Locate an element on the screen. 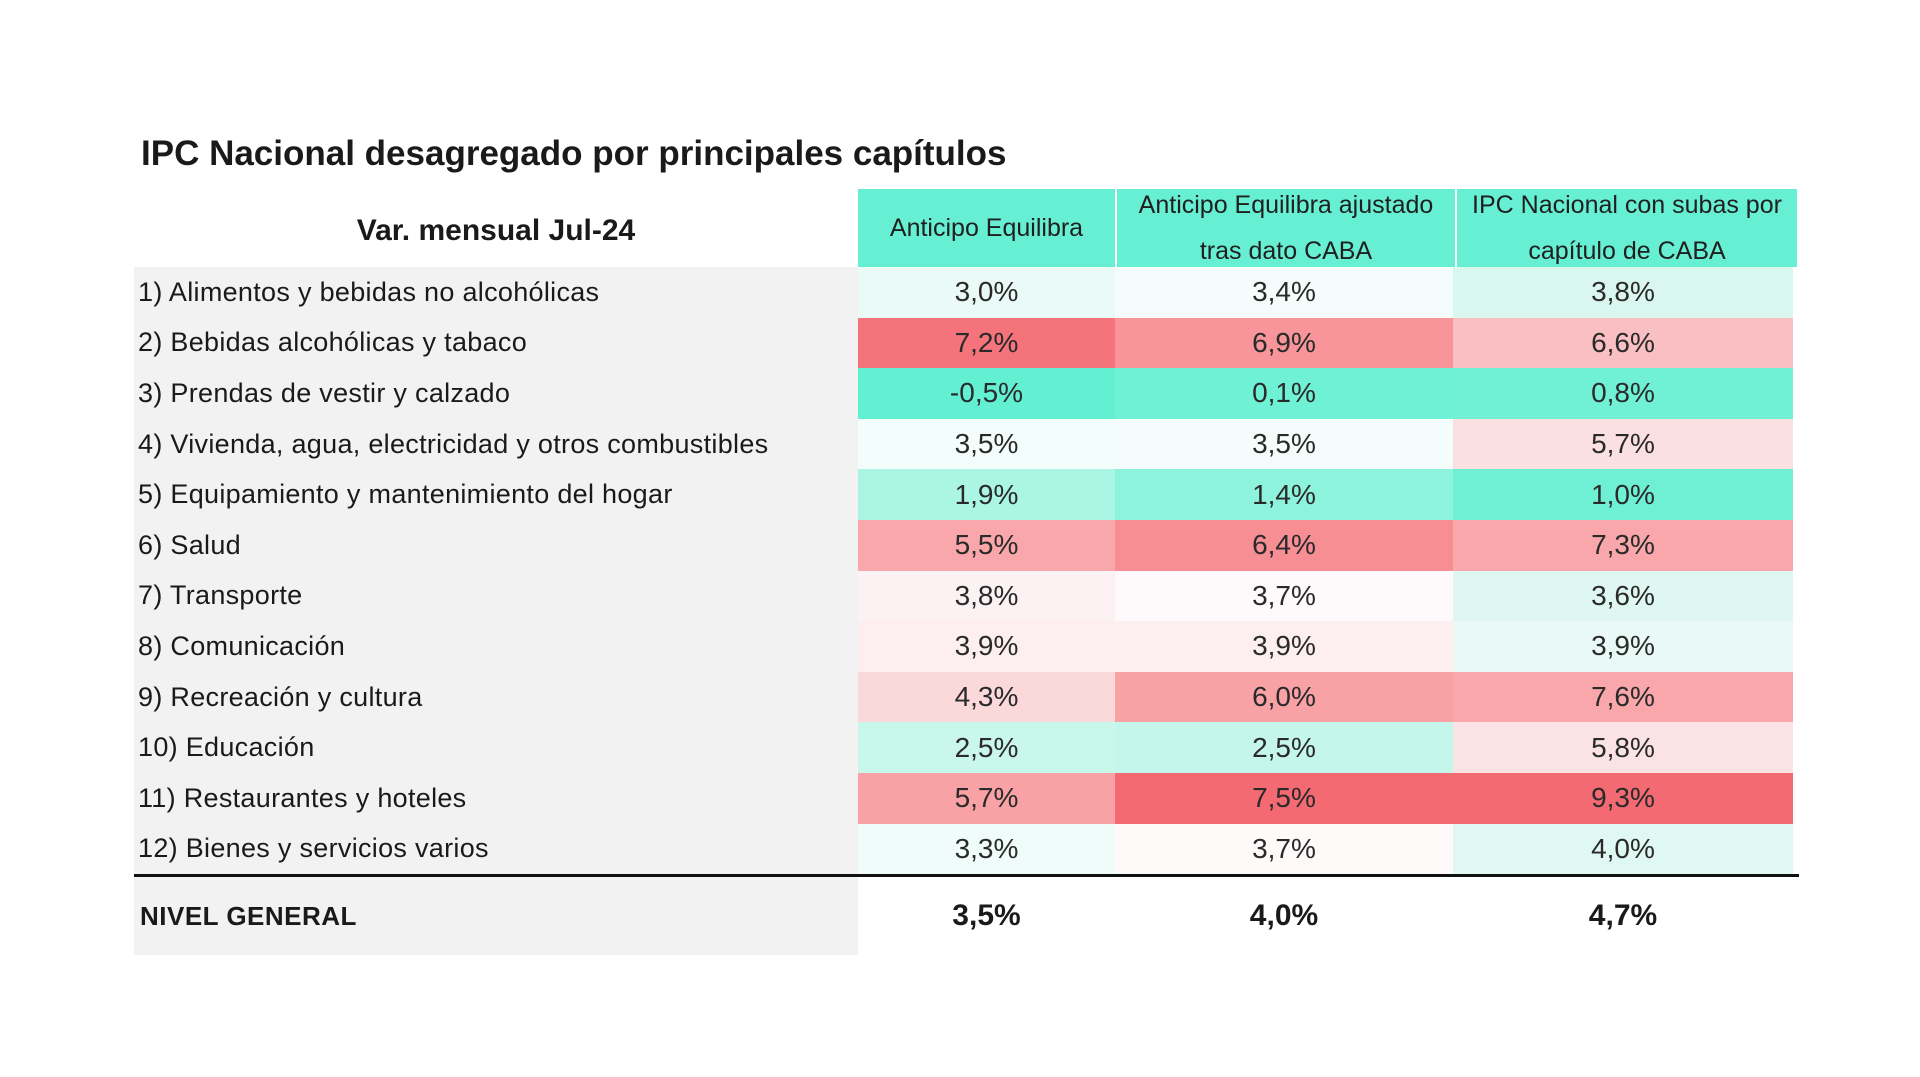 The image size is (1920, 1077). cell-ajustado: 3,5% is located at coordinates (1284, 444).